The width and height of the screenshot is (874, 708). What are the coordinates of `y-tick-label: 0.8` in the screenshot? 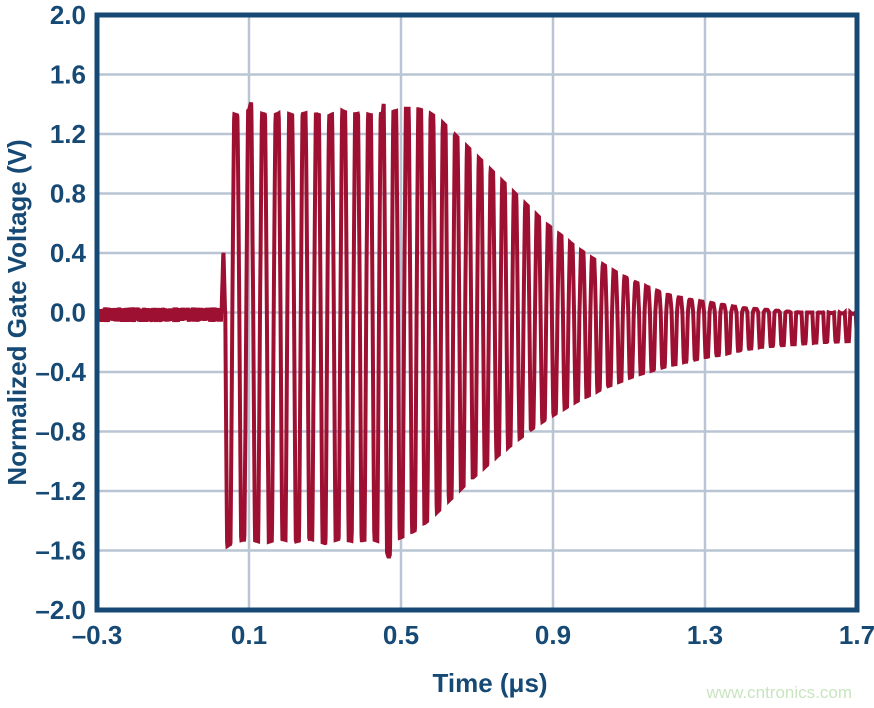 It's located at (68, 194).